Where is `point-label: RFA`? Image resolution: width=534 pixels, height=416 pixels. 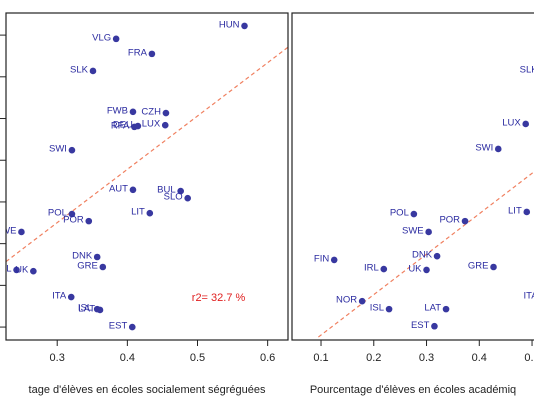 point-label: RFA is located at coordinates (120, 125).